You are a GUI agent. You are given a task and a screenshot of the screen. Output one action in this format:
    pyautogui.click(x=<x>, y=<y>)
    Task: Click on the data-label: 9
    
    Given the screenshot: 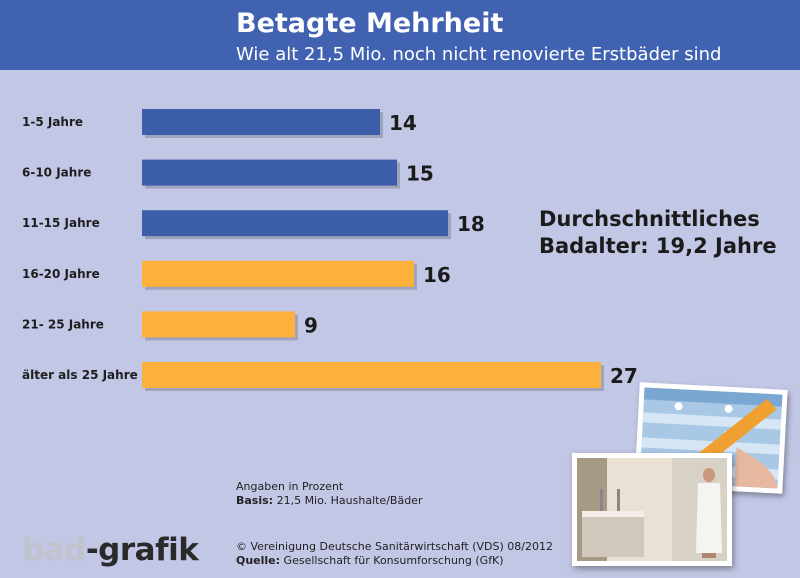 What is the action you would take?
    pyautogui.click(x=311, y=325)
    